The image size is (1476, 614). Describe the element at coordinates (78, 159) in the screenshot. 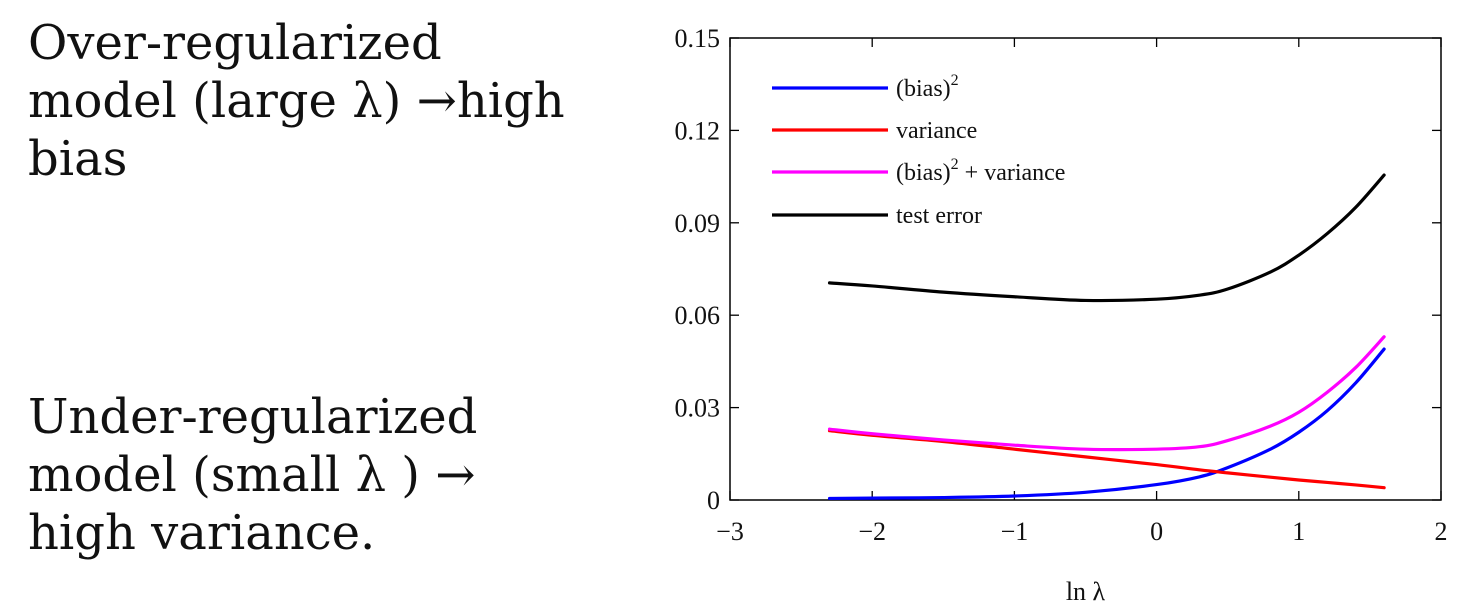

I see `over-line-3: bias` at that location.